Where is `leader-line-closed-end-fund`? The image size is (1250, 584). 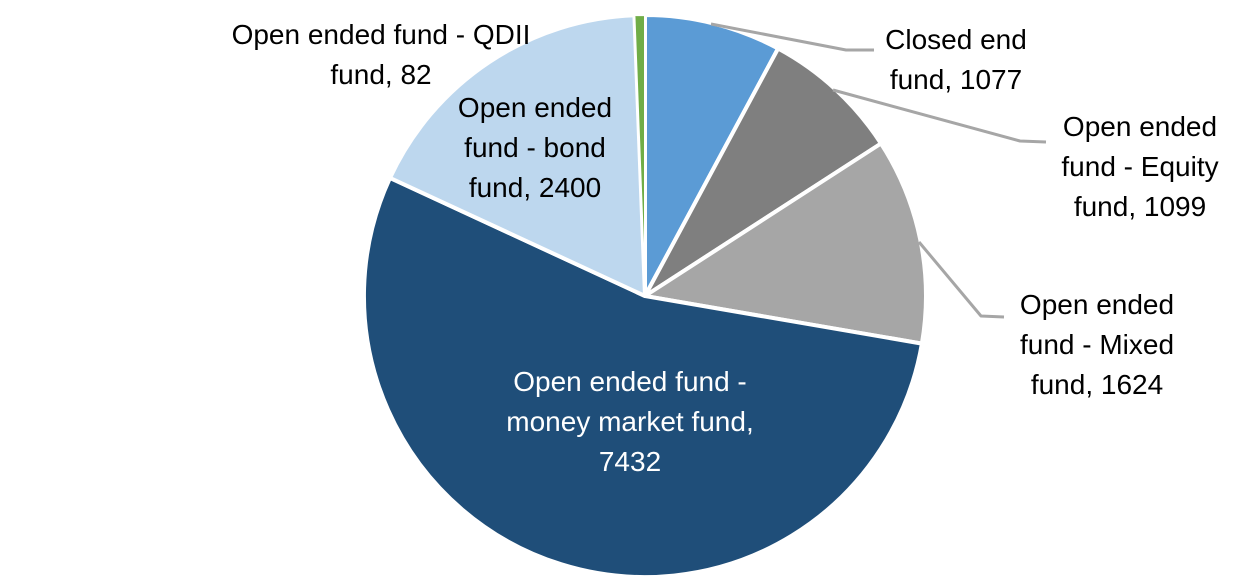
leader-line-closed-end-fund is located at coordinates (792, 37).